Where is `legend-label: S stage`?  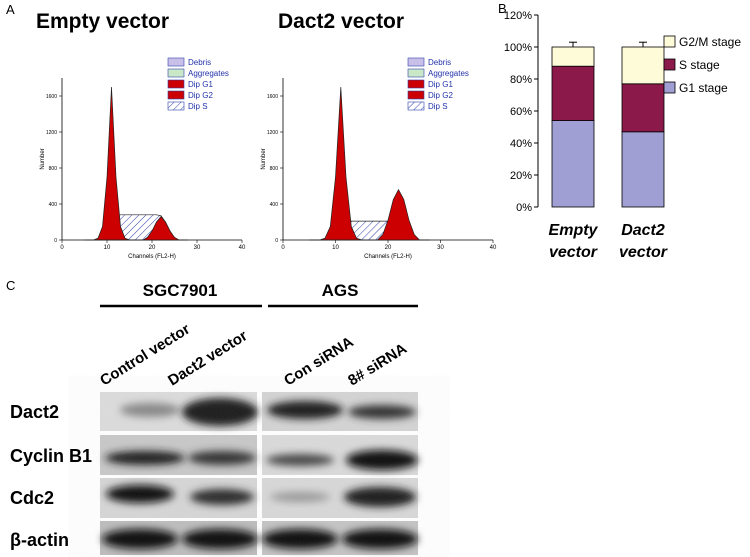
legend-label: S stage is located at coordinates (699, 65).